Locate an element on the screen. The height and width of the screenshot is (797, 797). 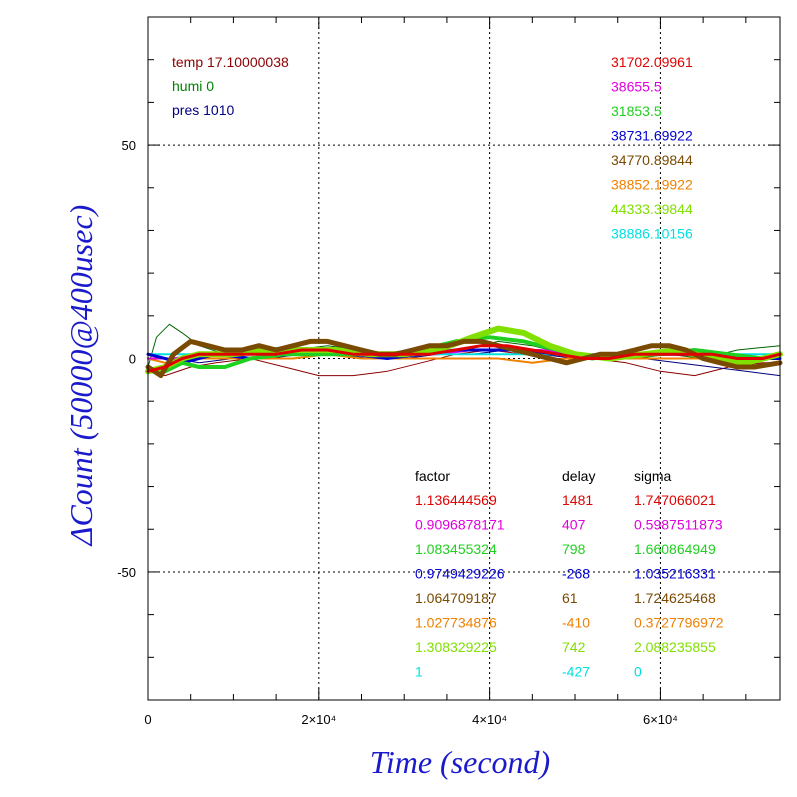
y-axis-label: ΔCount (50000@400usec) is located at coordinates (81, 376).